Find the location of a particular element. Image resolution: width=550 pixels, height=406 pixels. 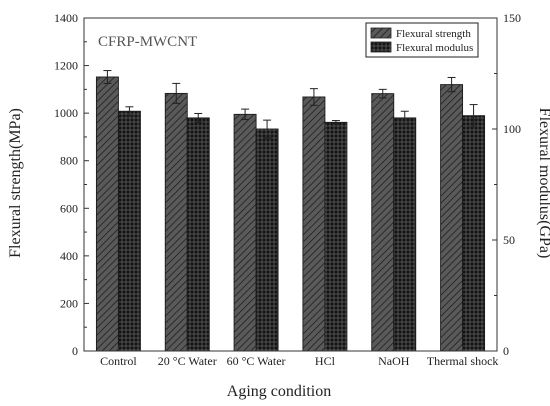

y-tick-label-left-7: 1400 is located at coordinates (66, 18).